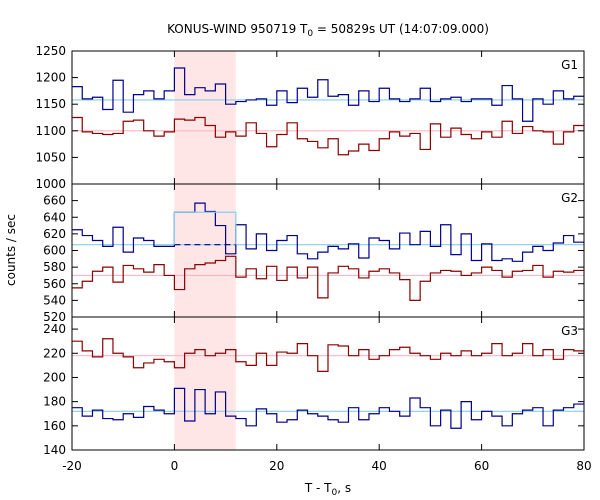 The height and width of the screenshot is (500, 600). I want to click on y-tick-label: 220, so click(54, 353).